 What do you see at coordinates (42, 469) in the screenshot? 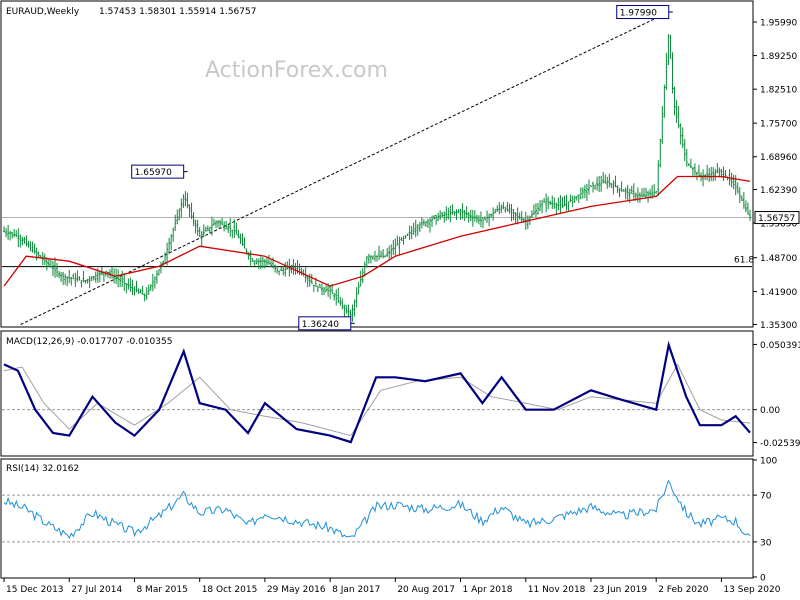
I see `rsi-title: RSI(14) 32.0162` at bounding box center [42, 469].